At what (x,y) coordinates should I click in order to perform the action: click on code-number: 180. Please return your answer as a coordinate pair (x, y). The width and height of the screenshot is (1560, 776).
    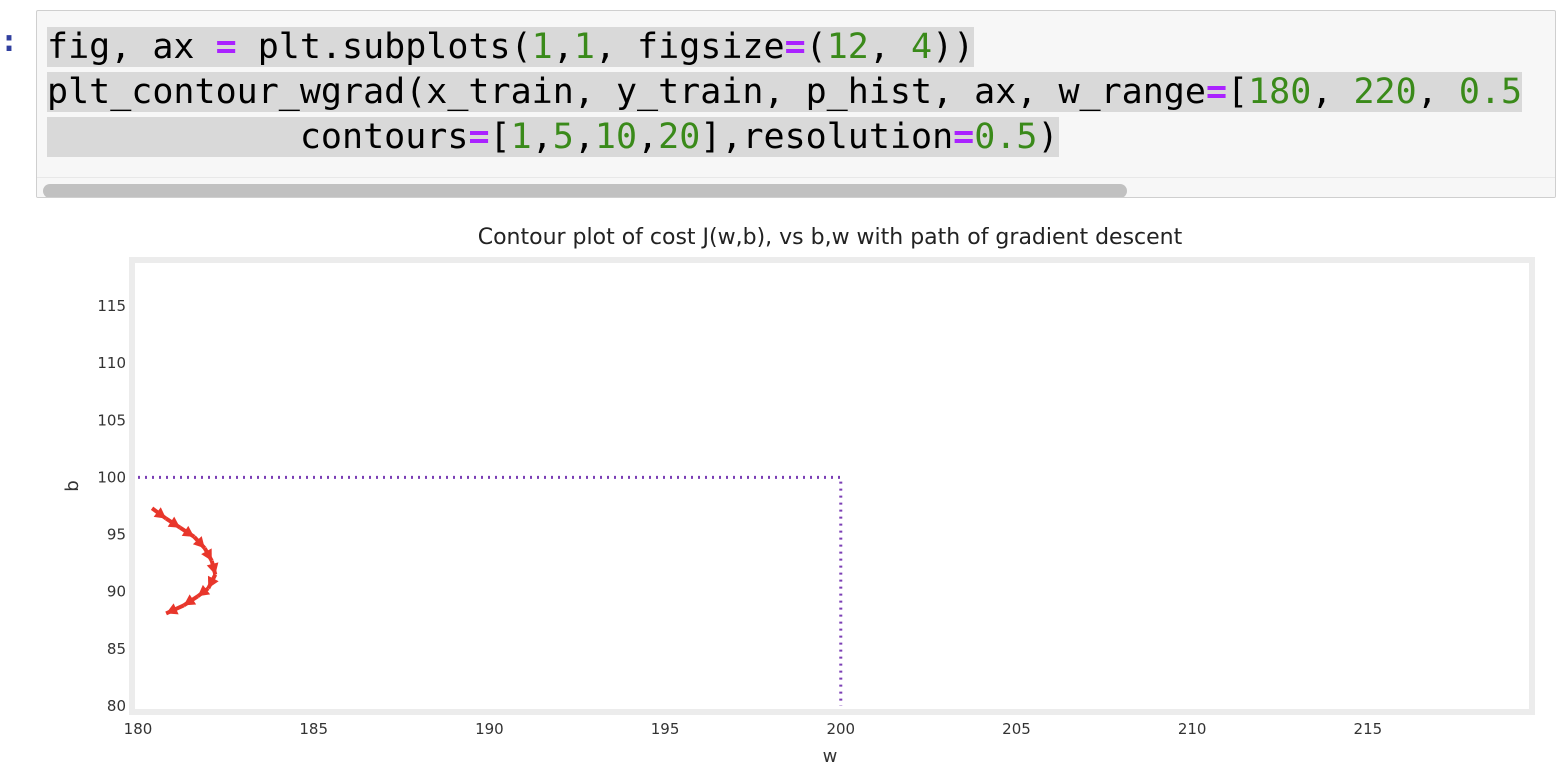
    Looking at the image, I should click on (1280, 92).